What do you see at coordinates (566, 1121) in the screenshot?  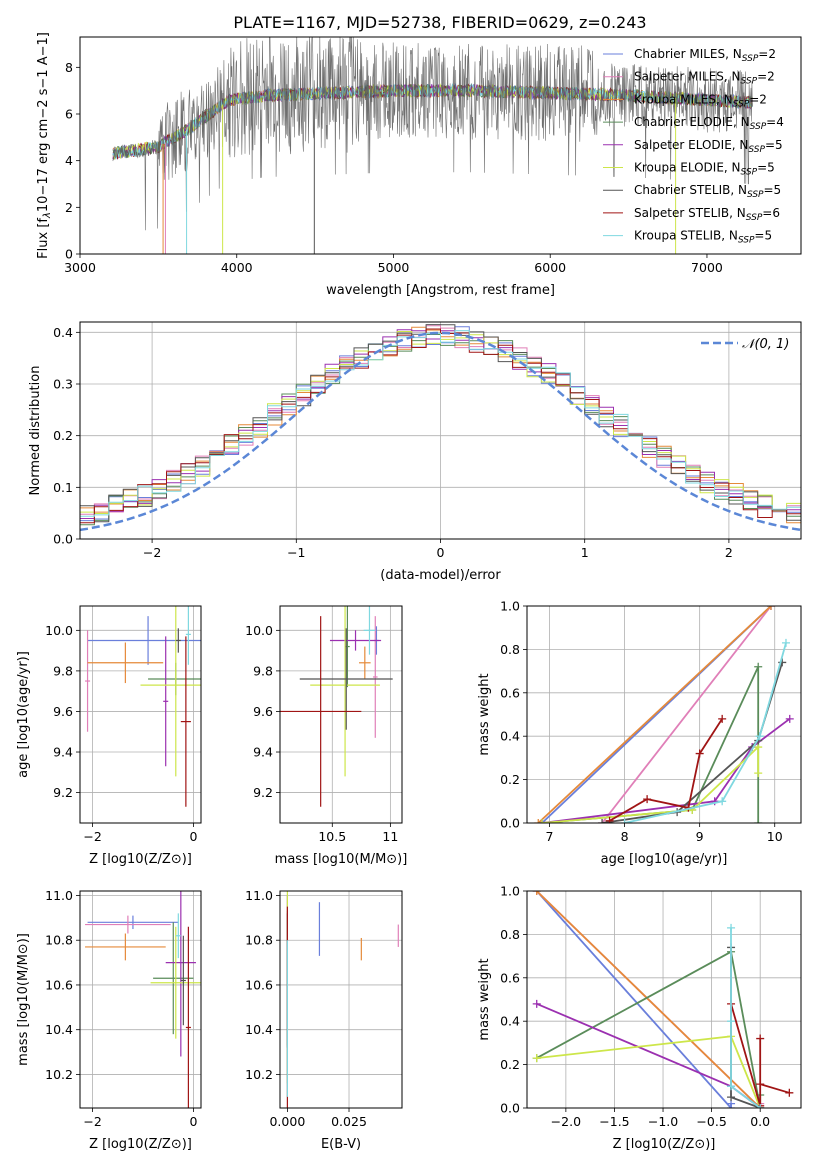 I see `x-tick-label: −2.0` at bounding box center [566, 1121].